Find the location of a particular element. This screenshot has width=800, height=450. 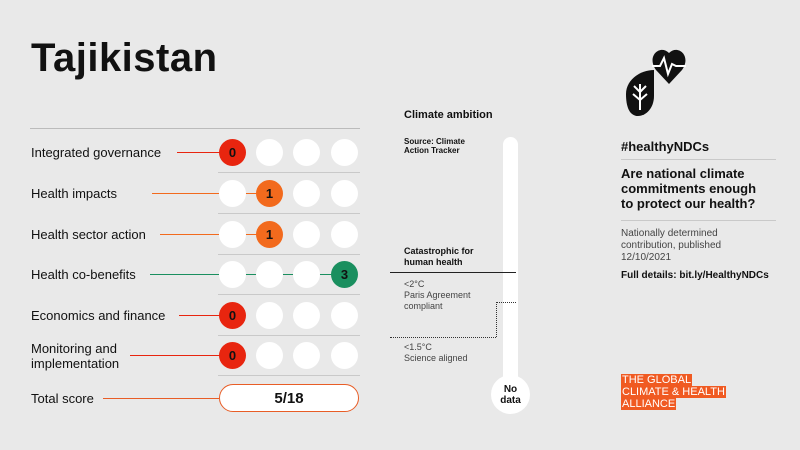

bulb-line: data is located at coordinates (510, 400).